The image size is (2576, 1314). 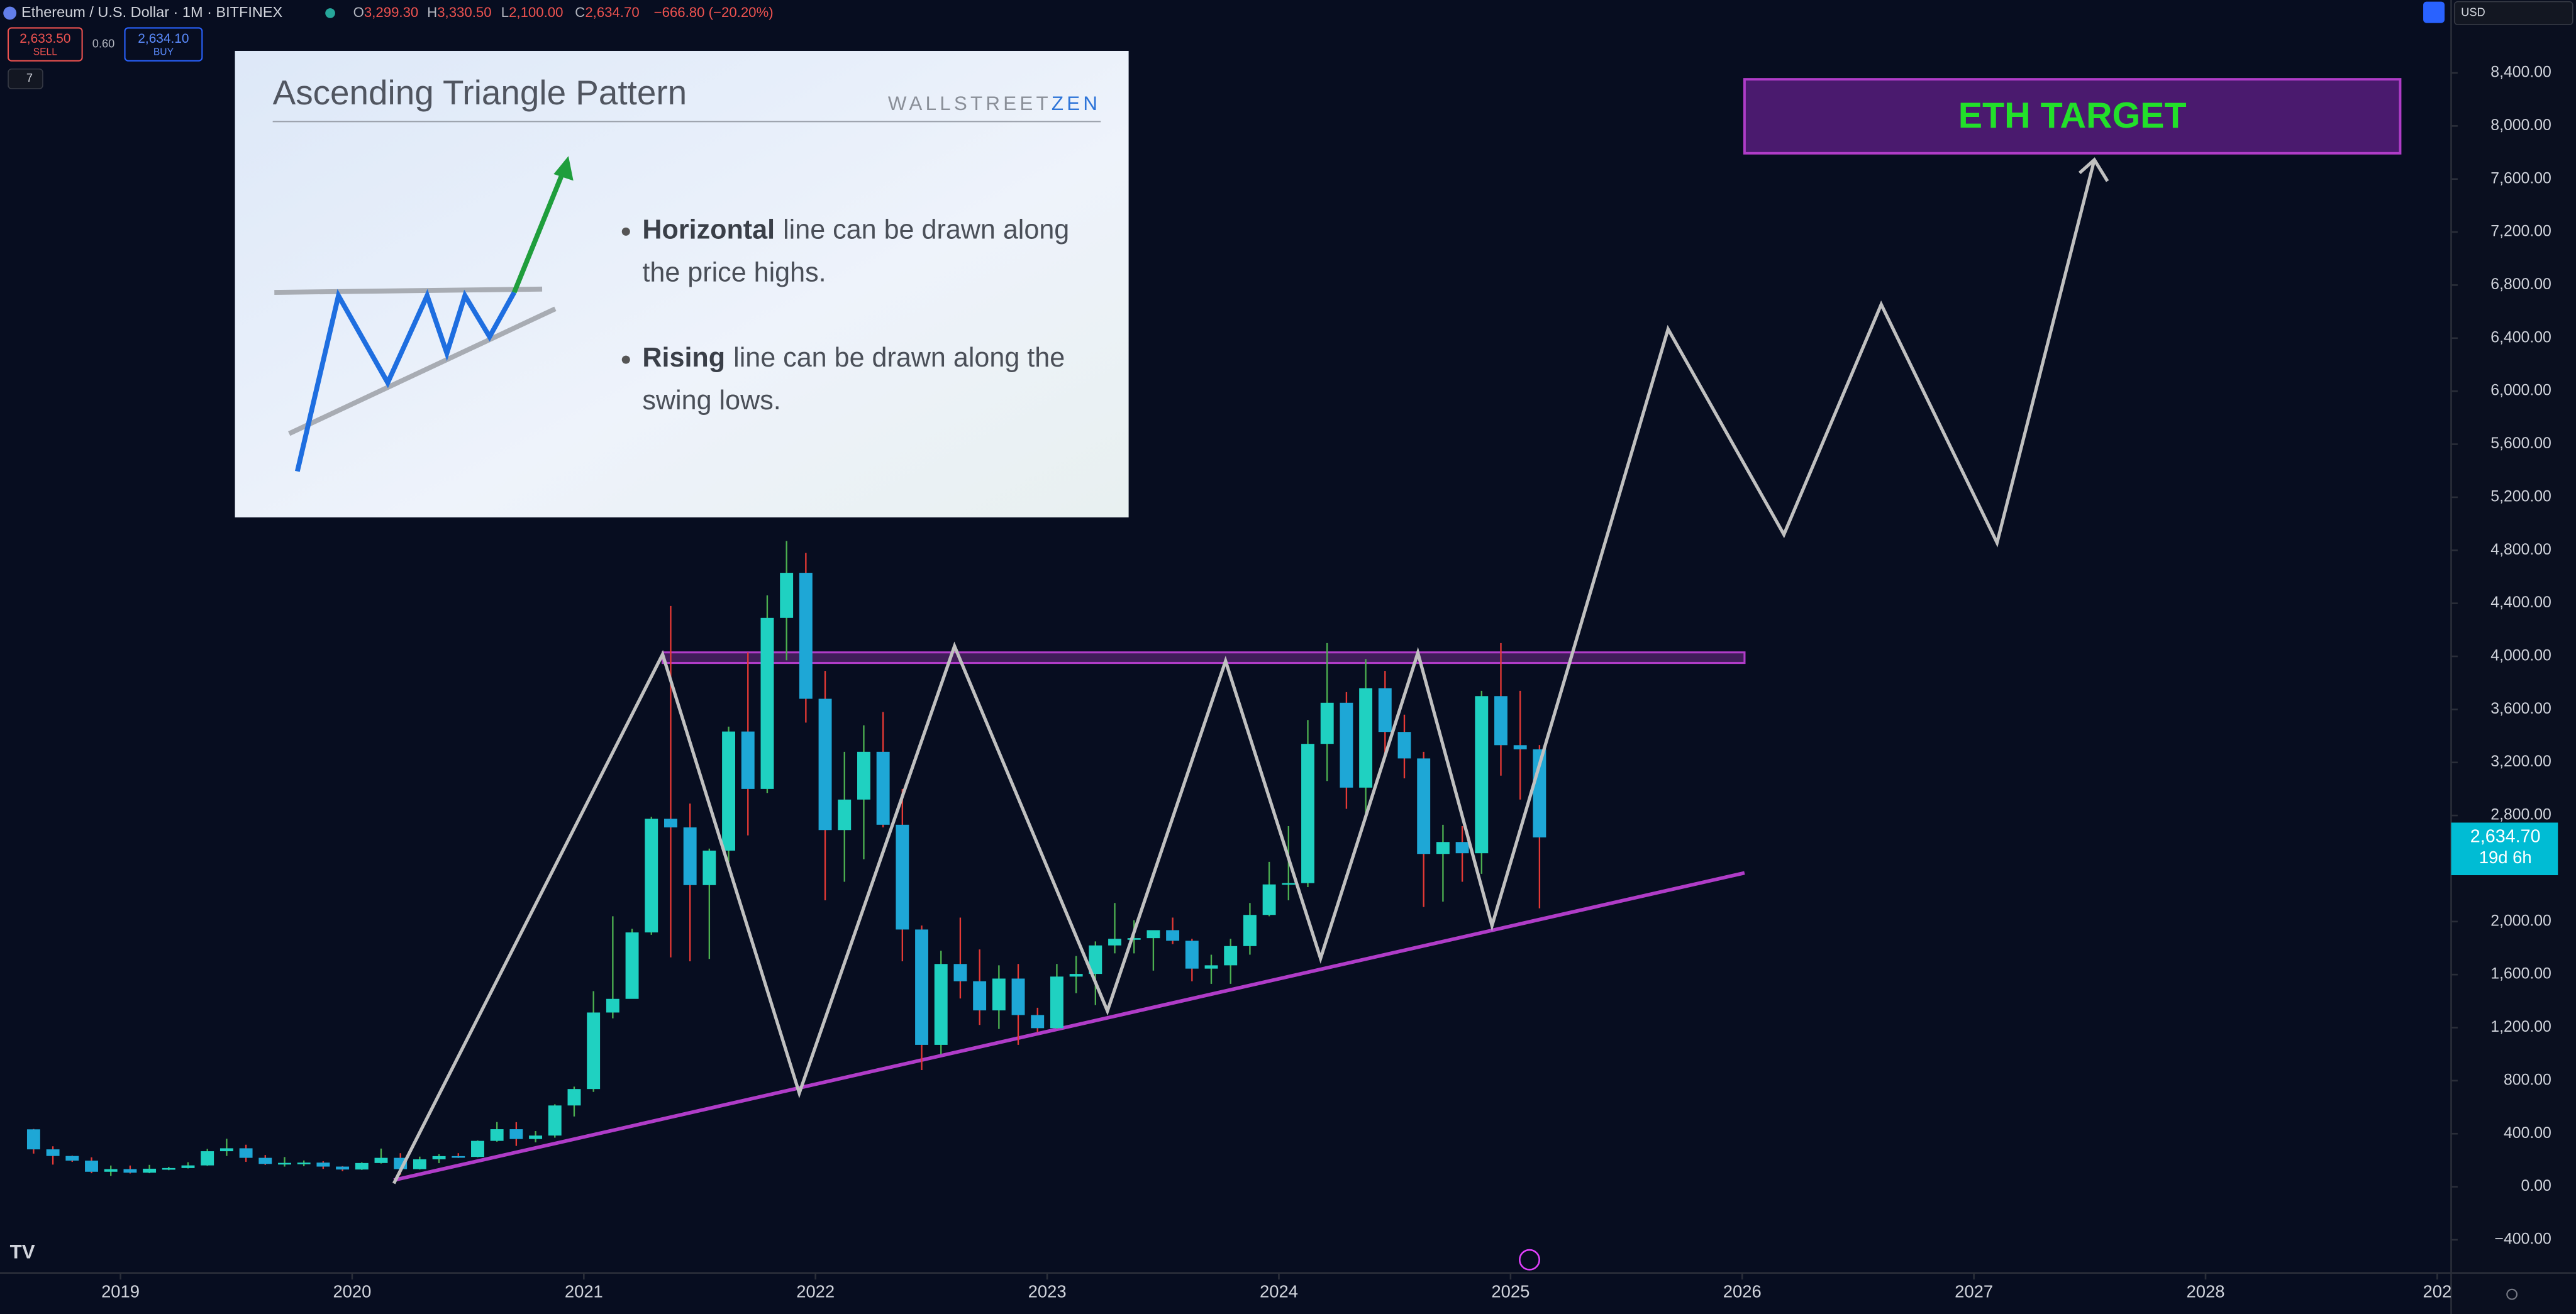 What do you see at coordinates (683, 358) in the screenshot?
I see `bullet-bold: Rising` at bounding box center [683, 358].